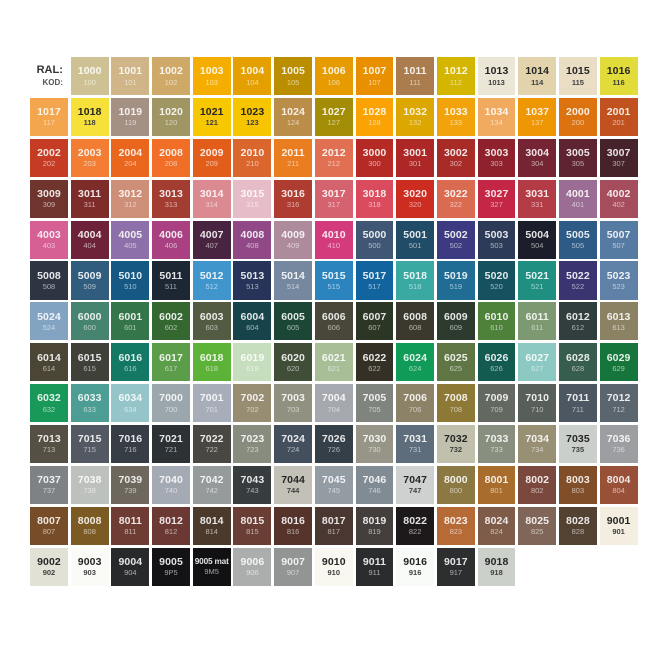 This screenshot has height=650, width=650. Describe the element at coordinates (252, 368) in the screenshot. I see `kod-number: 619` at that location.